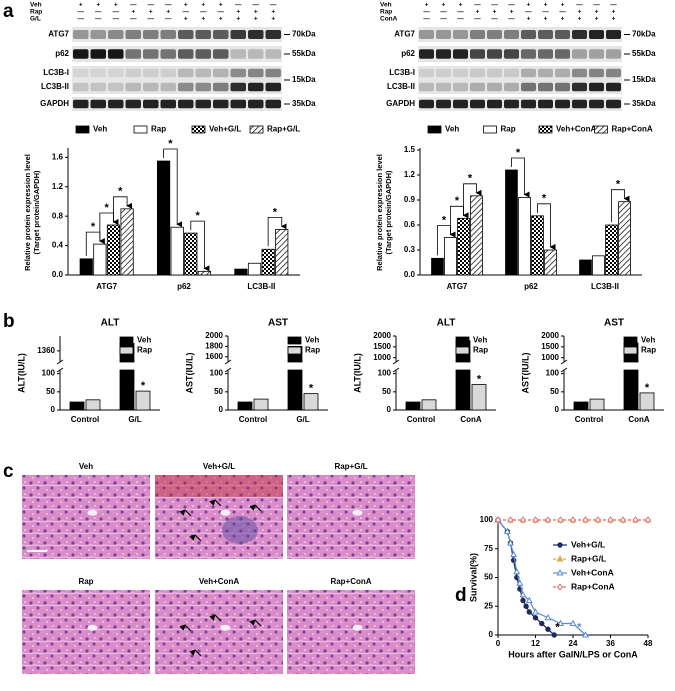 This screenshot has width=675, height=691. I want to click on treatment-name: Veh, so click(36, 5).